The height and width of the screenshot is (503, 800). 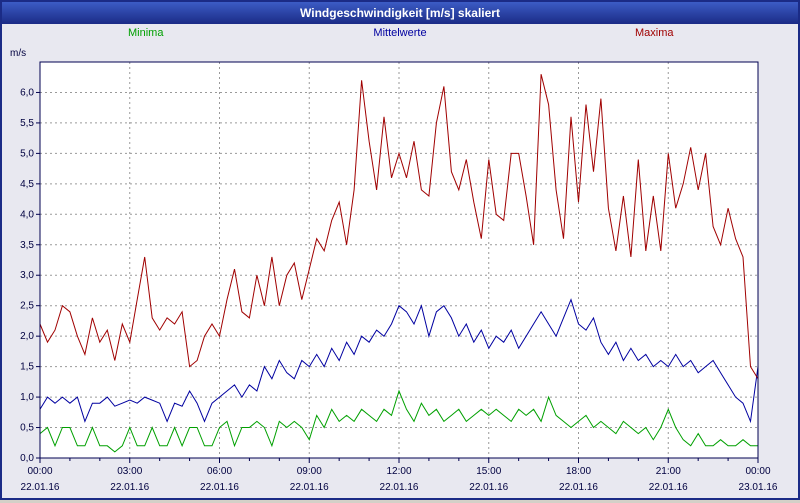 I want to click on title-bar: Windgeschwindigkeit [m/s] skaliert, so click(x=400, y=13).